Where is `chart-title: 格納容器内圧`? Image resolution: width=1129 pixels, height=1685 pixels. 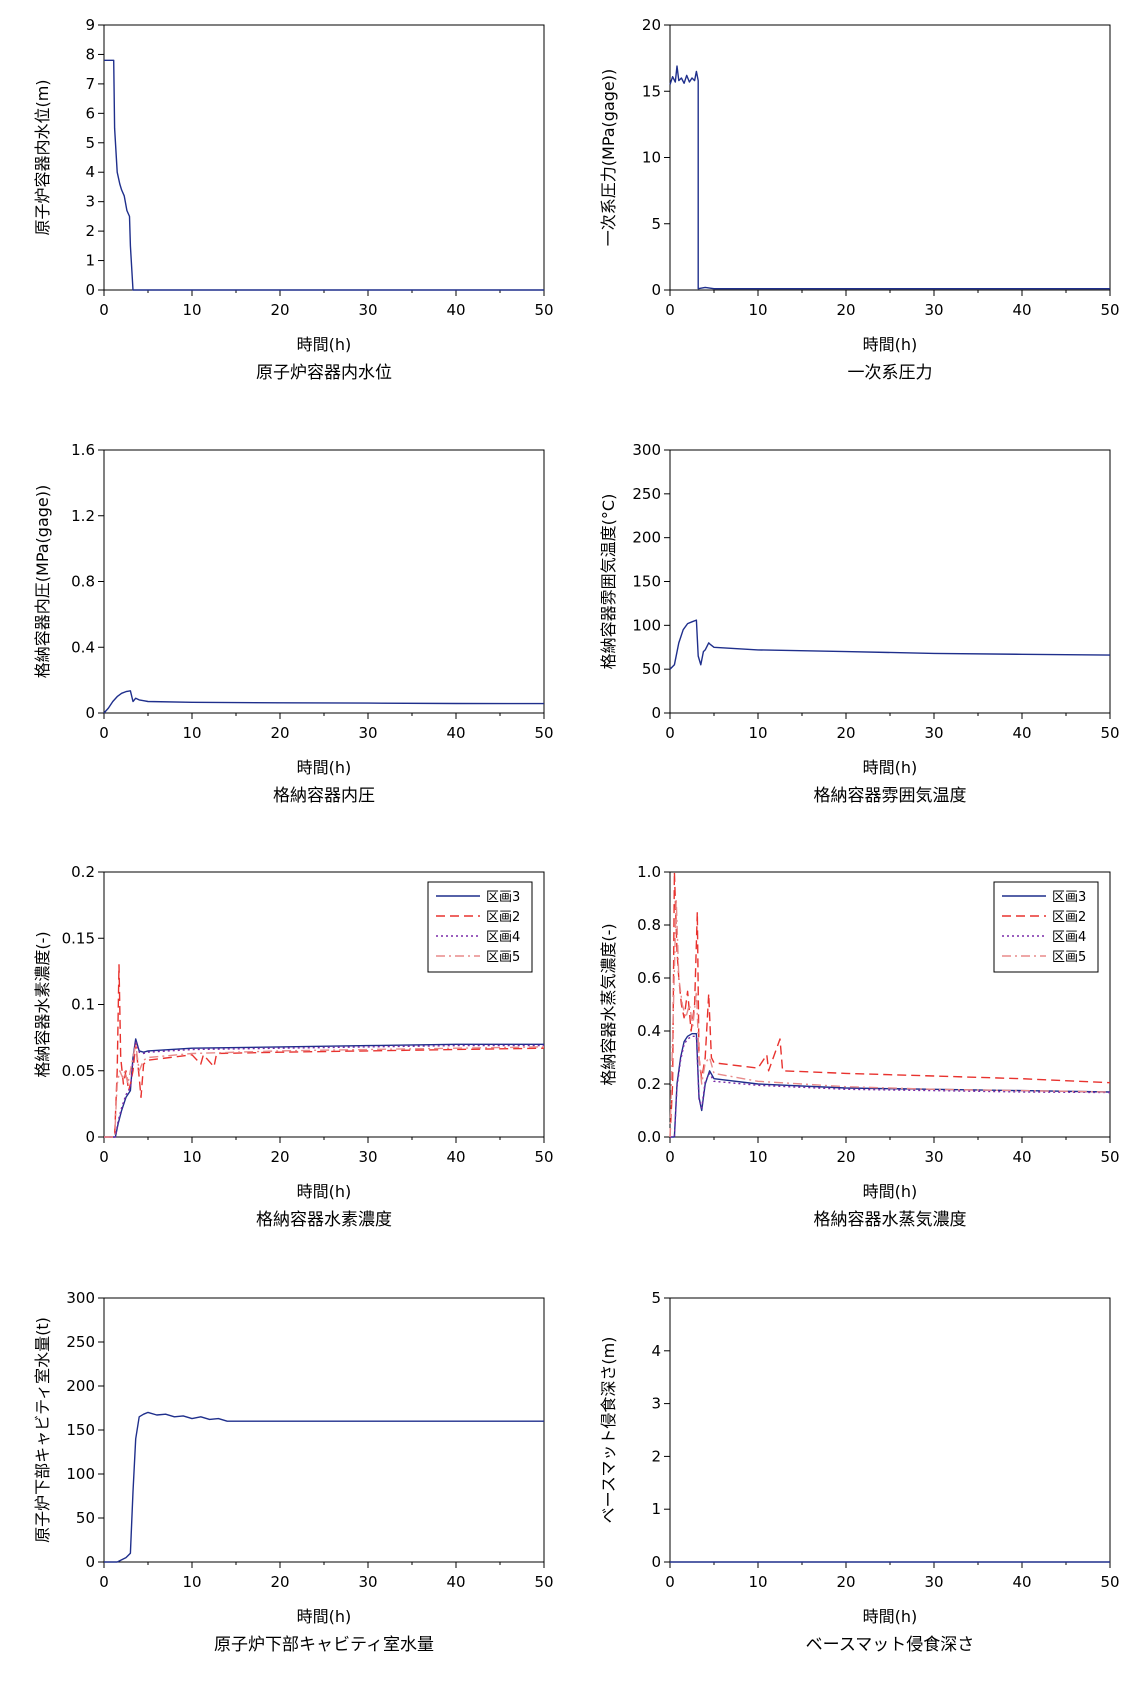 chart-title: 格納容器内圧 is located at coordinates (324, 796).